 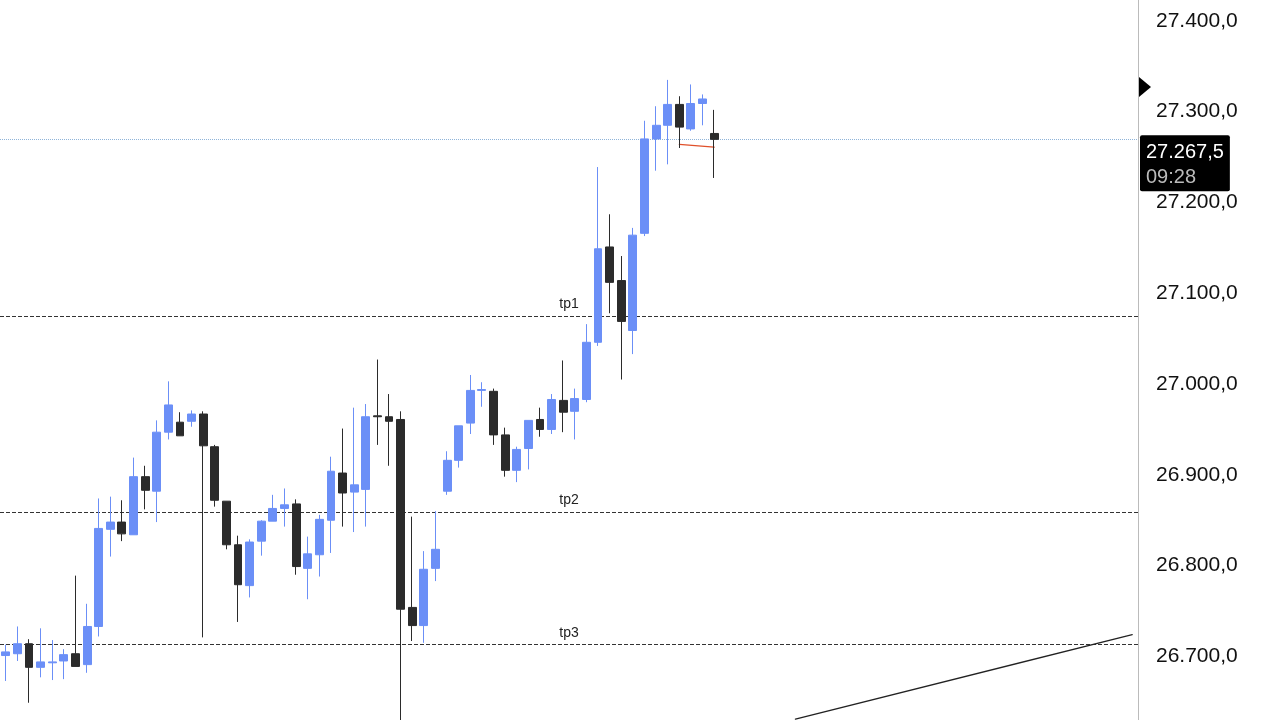 I want to click on y-tick-label: 26.800,0, so click(x=1197, y=564).